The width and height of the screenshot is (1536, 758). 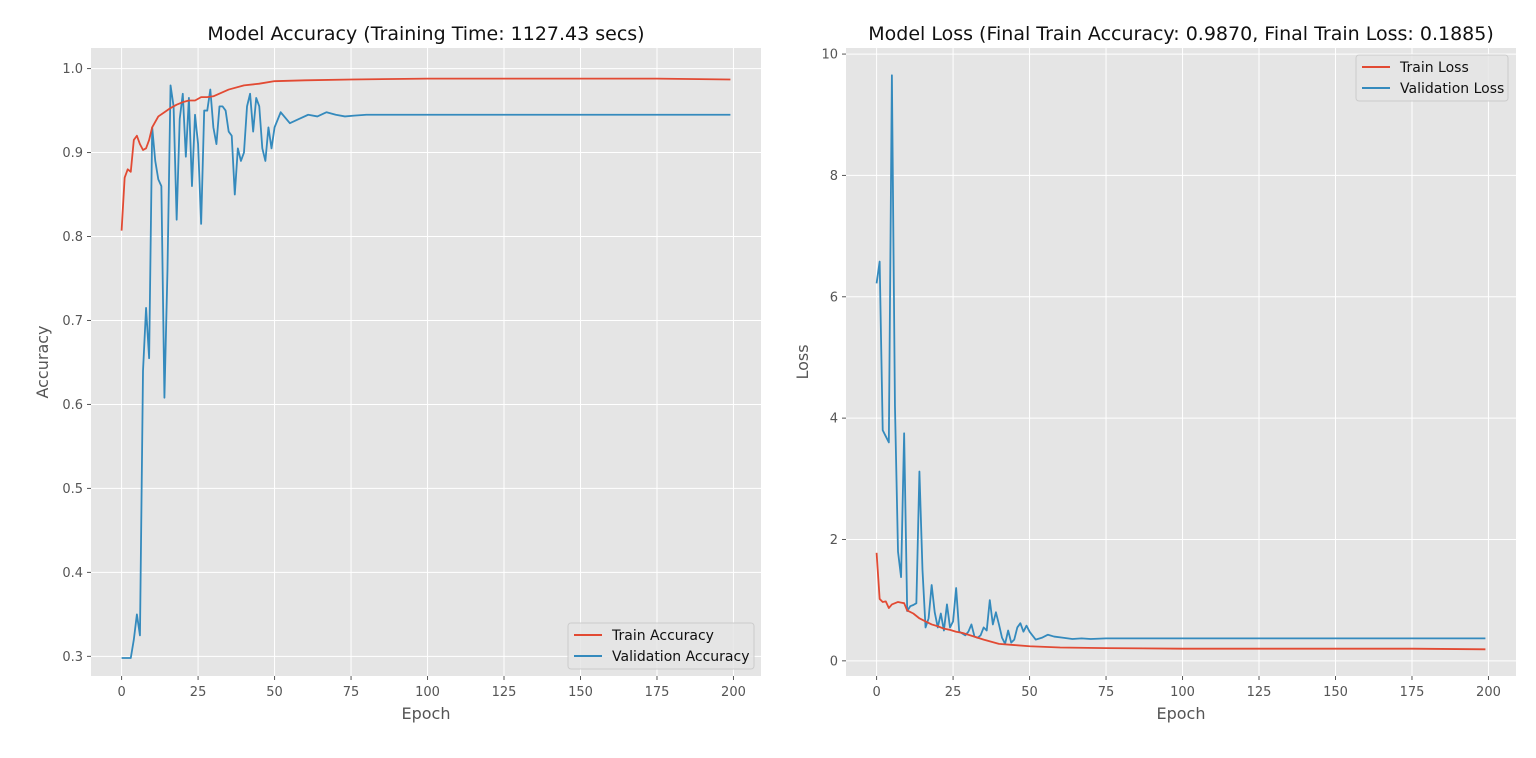 What do you see at coordinates (121, 692) in the screenshot?
I see `accuracy-x-tick-label: 0` at bounding box center [121, 692].